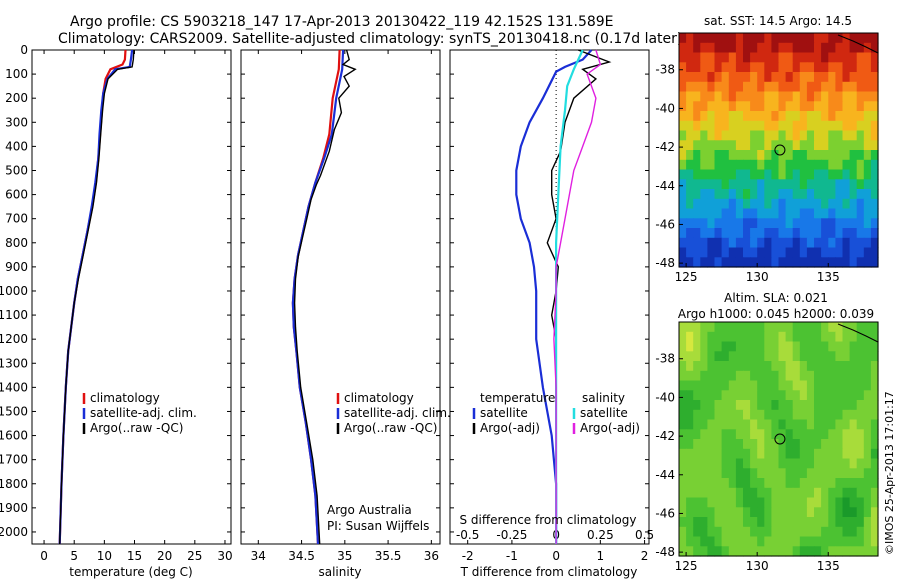 This screenshot has height=580, width=900. What do you see at coordinates (686, 566) in the screenshot?
I see `map-x-tick-label: 125` at bounding box center [686, 566].